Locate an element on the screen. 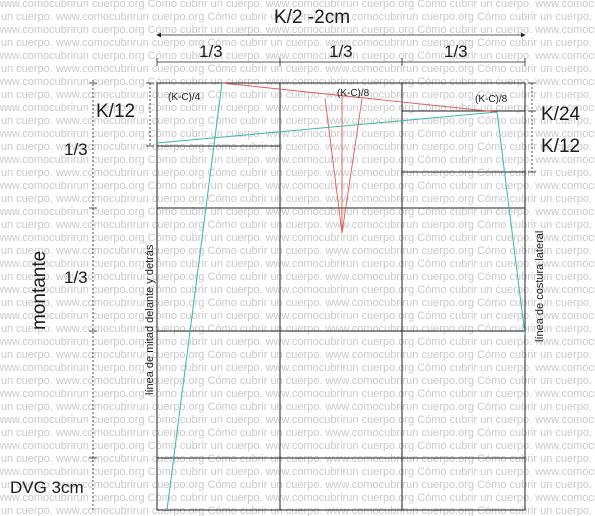 The image size is (595, 516). label-kc8-right: (K-C)/8 is located at coordinates (491, 99).